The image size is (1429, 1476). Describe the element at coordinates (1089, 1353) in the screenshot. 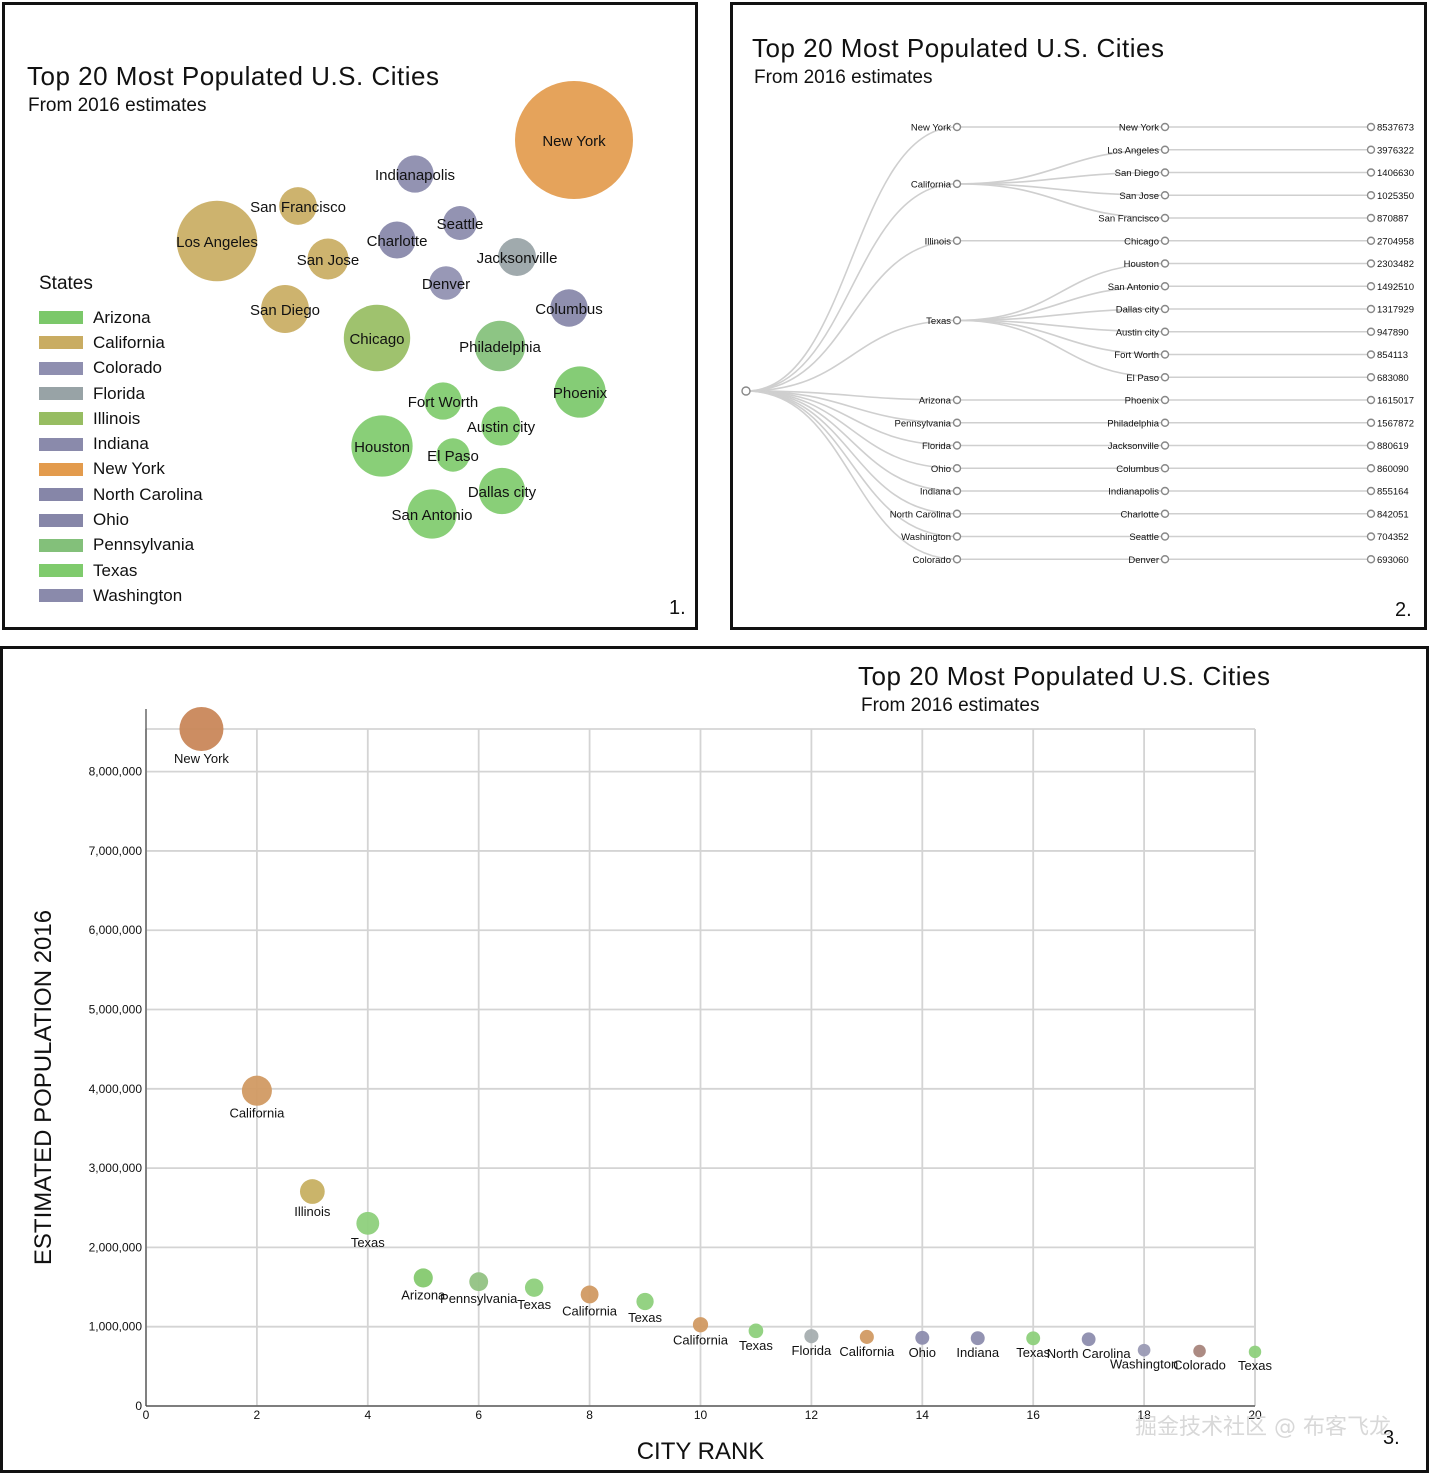

I see `data-point-label: North Carolina` at that location.